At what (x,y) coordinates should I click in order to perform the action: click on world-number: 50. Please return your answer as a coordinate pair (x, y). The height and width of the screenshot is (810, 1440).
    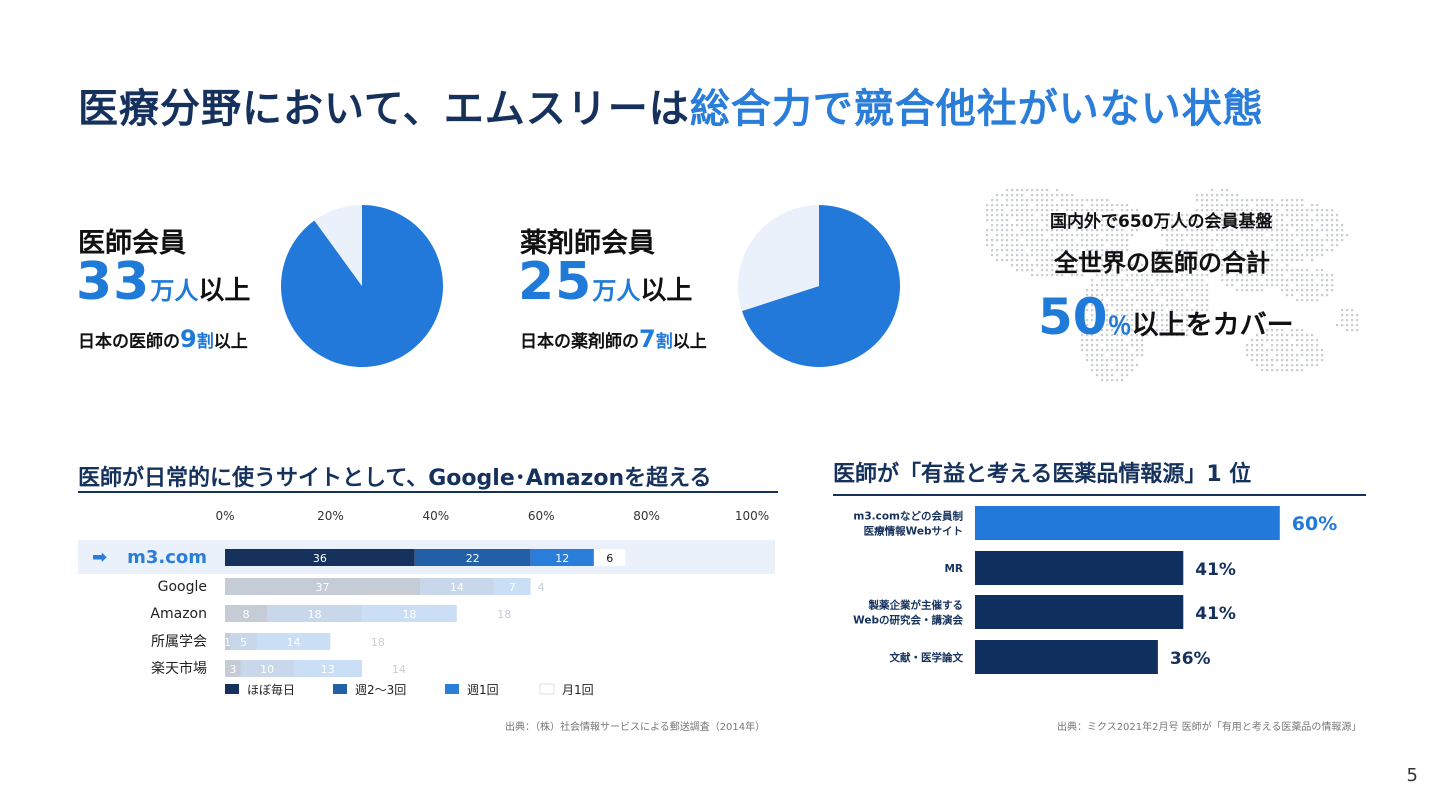
    Looking at the image, I should click on (1073, 317).